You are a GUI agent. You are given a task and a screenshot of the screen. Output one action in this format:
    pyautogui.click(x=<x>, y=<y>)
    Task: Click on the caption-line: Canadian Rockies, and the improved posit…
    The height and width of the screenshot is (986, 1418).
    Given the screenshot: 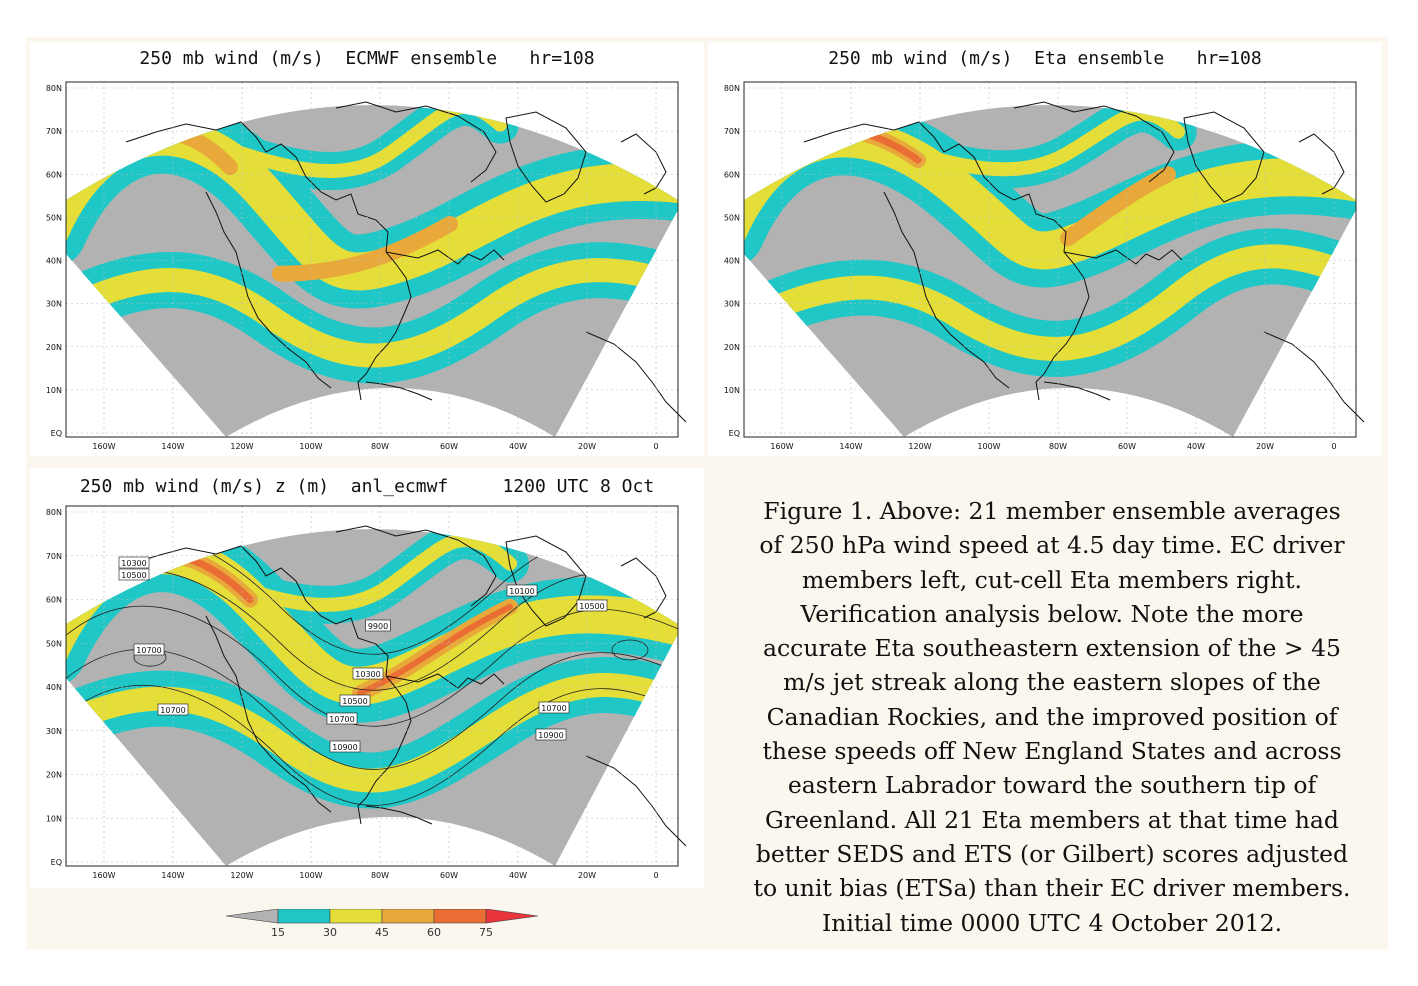 What is the action you would take?
    pyautogui.click(x=1052, y=716)
    